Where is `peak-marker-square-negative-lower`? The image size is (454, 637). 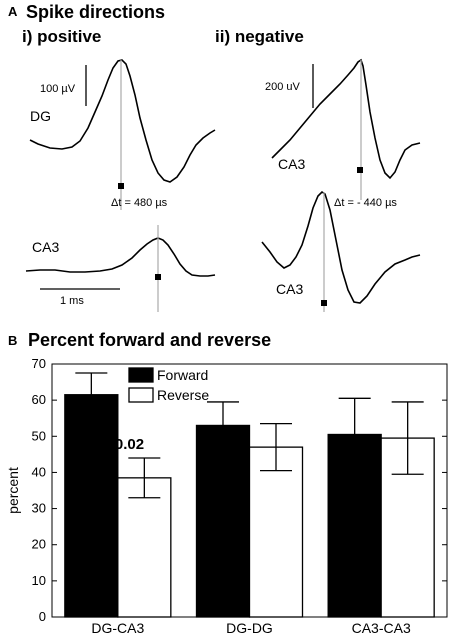 peak-marker-square-negative-lower is located at coordinates (324, 303).